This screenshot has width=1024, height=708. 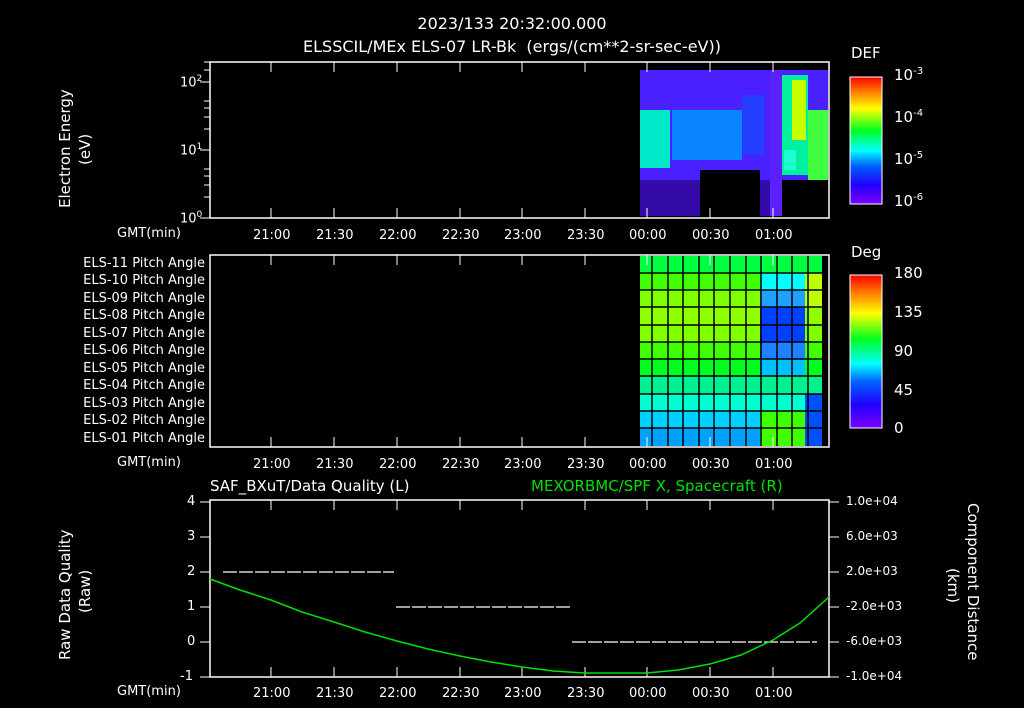 What do you see at coordinates (205, 140) in the screenshot?
I see `energy-y-ticks` at bounding box center [205, 140].